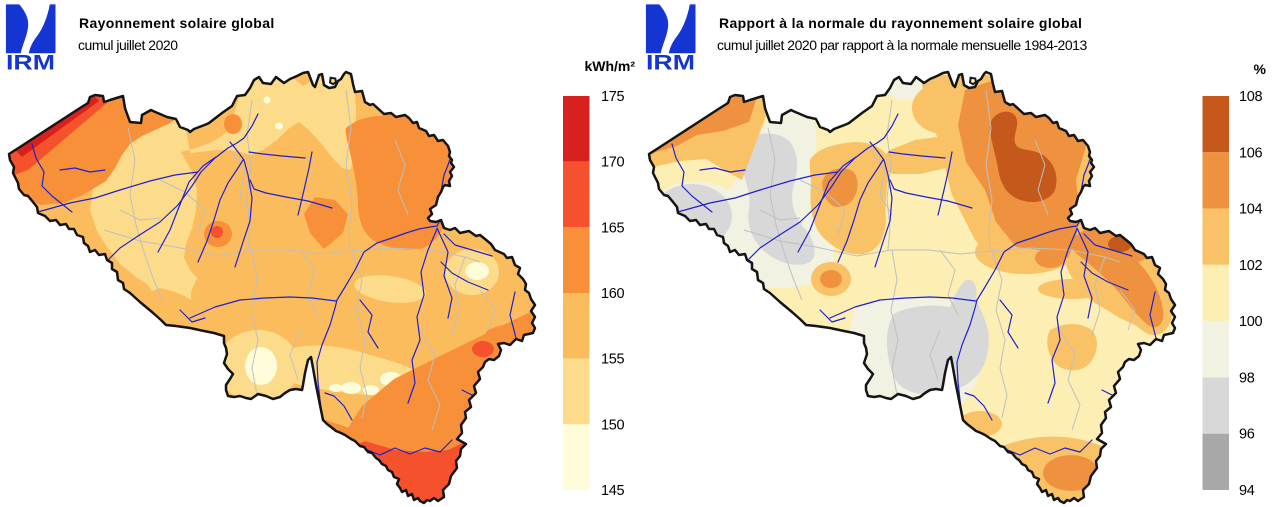 Image resolution: width=1280 pixels, height=507 pixels. Describe the element at coordinates (1247, 435) in the screenshot. I see `svg-text: 96` at that location.